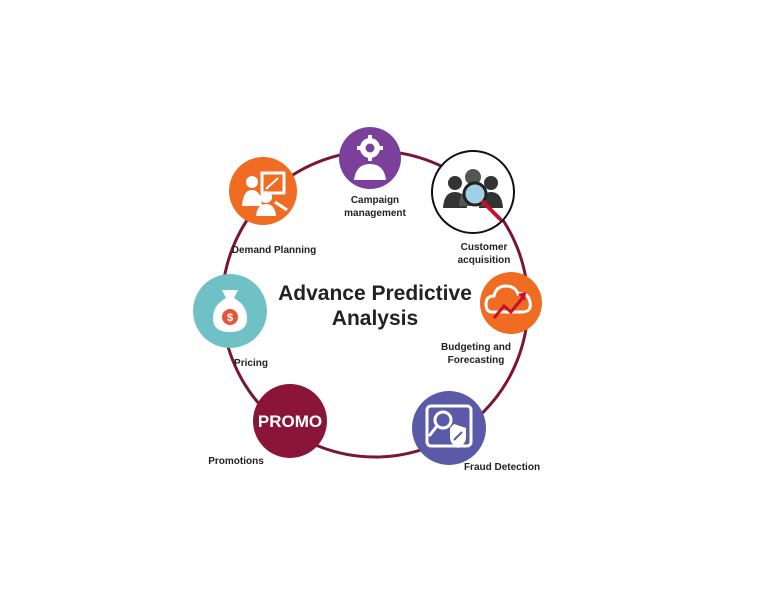 The height and width of the screenshot is (614, 768). I want to click on fraud-label: Fraud Detection, so click(502, 467).